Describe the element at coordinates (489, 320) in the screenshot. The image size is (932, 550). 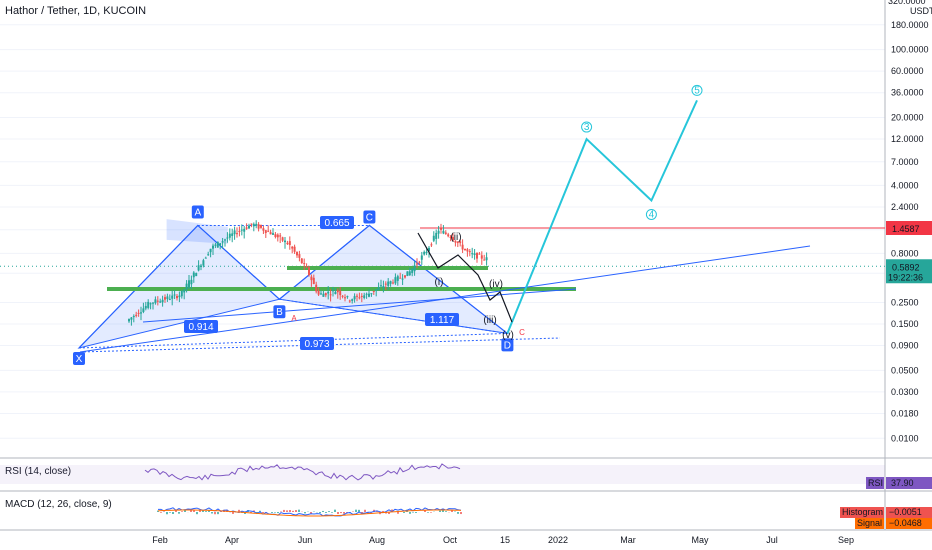
I see `elliott-label: (iii)` at that location.